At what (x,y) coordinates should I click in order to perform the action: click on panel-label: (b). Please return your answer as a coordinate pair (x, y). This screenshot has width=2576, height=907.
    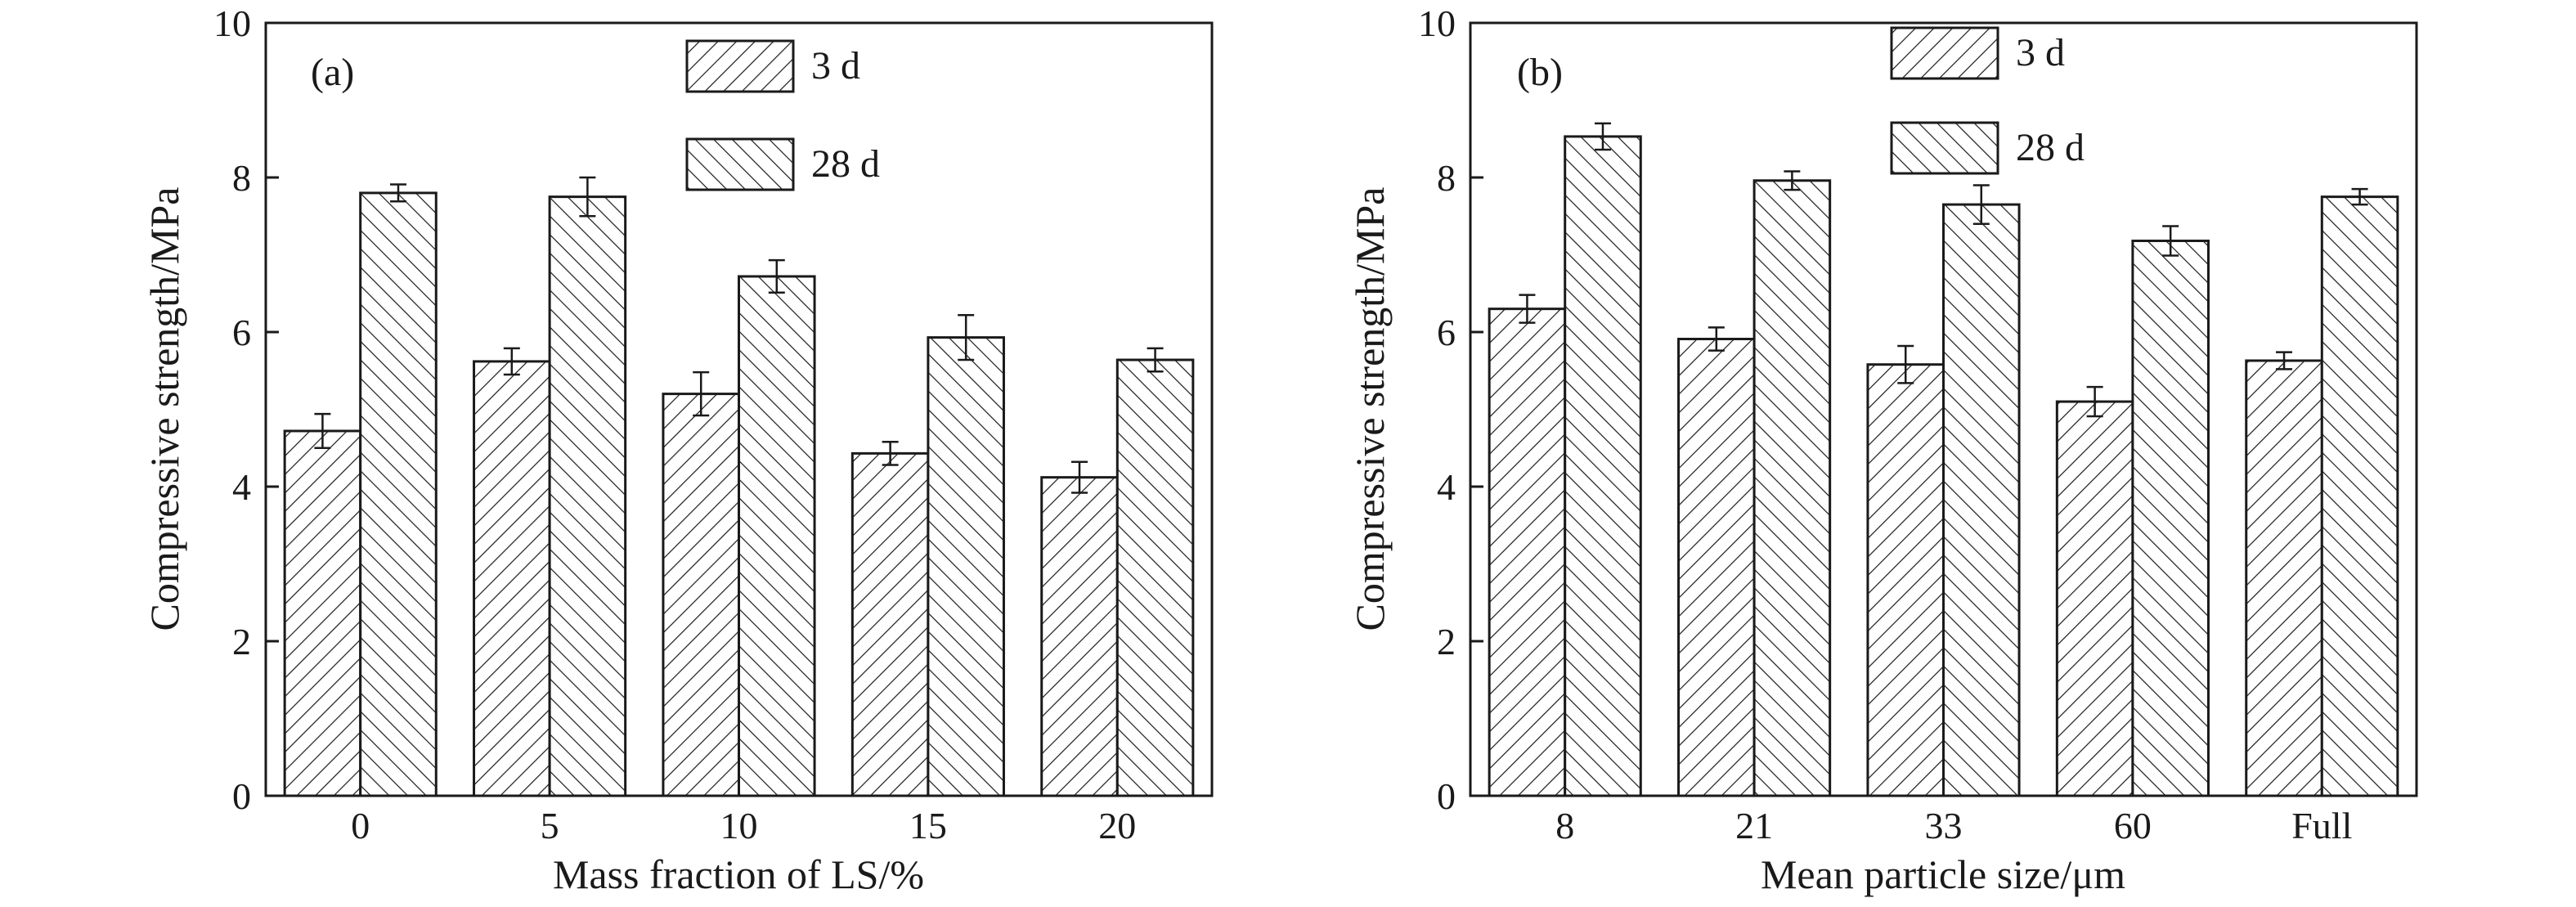
    Looking at the image, I should click on (1540, 72).